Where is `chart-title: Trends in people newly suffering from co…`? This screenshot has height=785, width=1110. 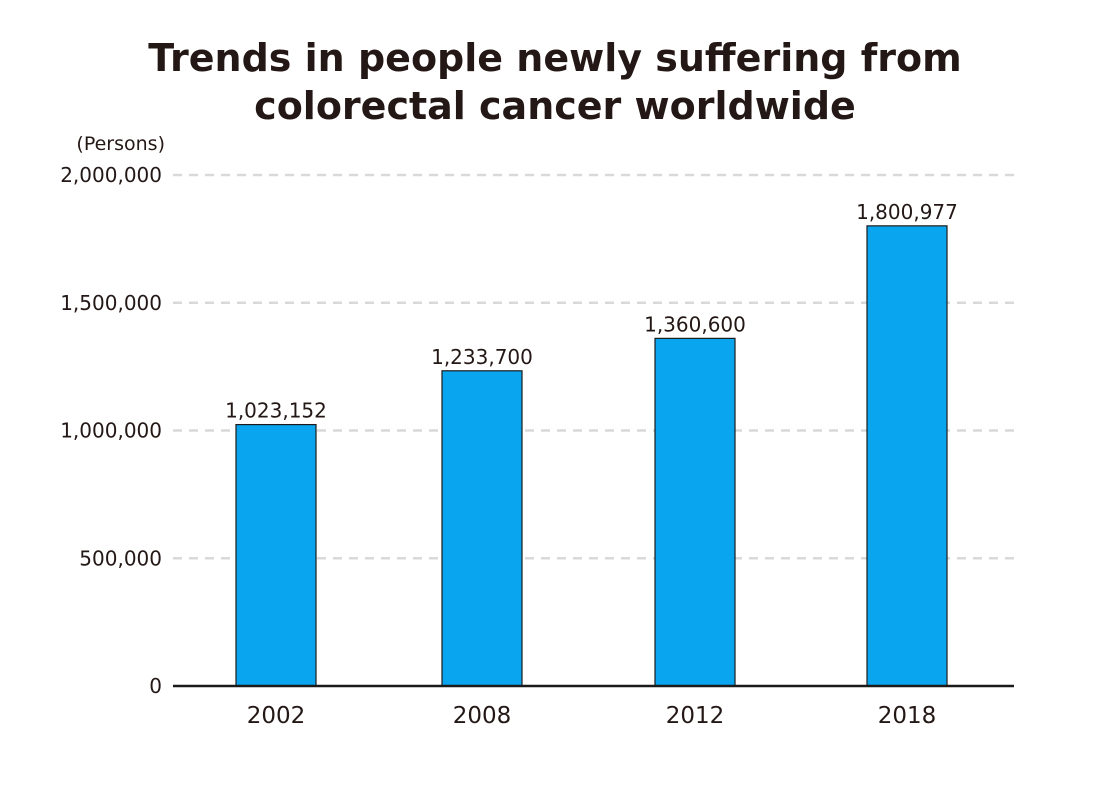
chart-title: Trends in people newly suffering from co… is located at coordinates (555, 82).